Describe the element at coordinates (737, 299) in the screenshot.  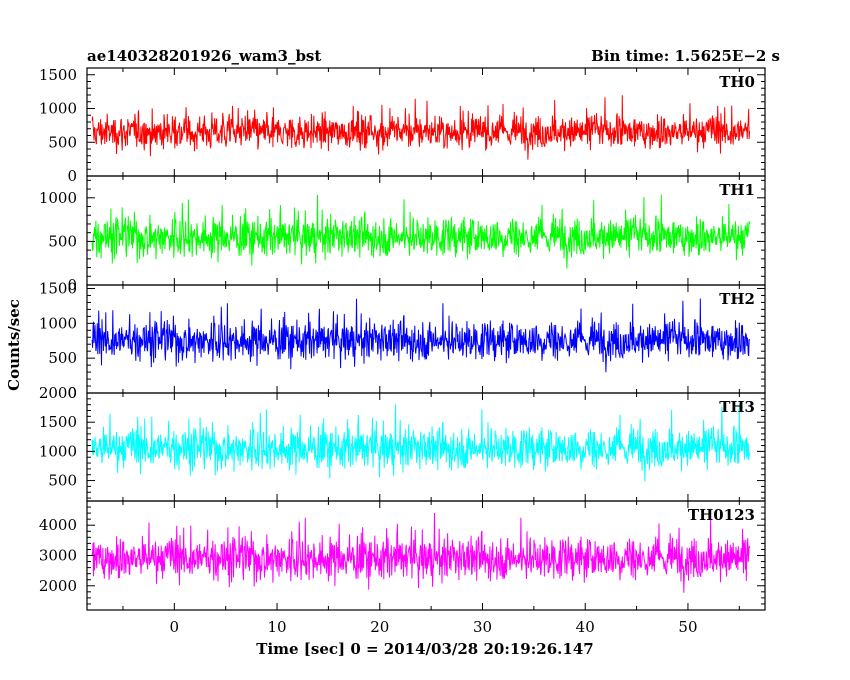
I see `panel-label-th2: TH2` at that location.